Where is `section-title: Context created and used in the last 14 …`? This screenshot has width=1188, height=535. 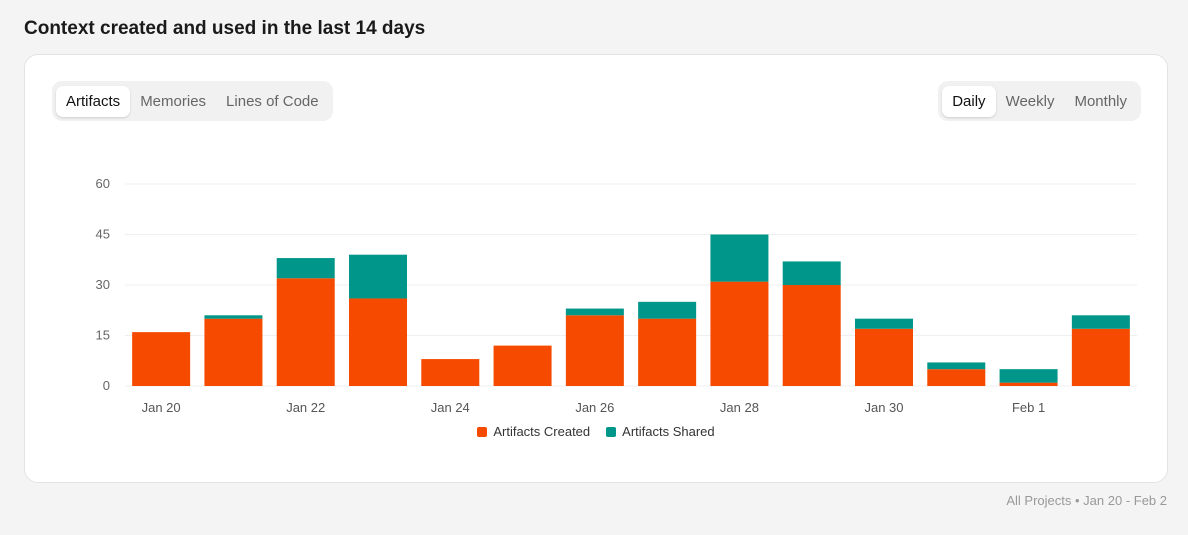
section-title: Context created and used in the last 14 … is located at coordinates (225, 28).